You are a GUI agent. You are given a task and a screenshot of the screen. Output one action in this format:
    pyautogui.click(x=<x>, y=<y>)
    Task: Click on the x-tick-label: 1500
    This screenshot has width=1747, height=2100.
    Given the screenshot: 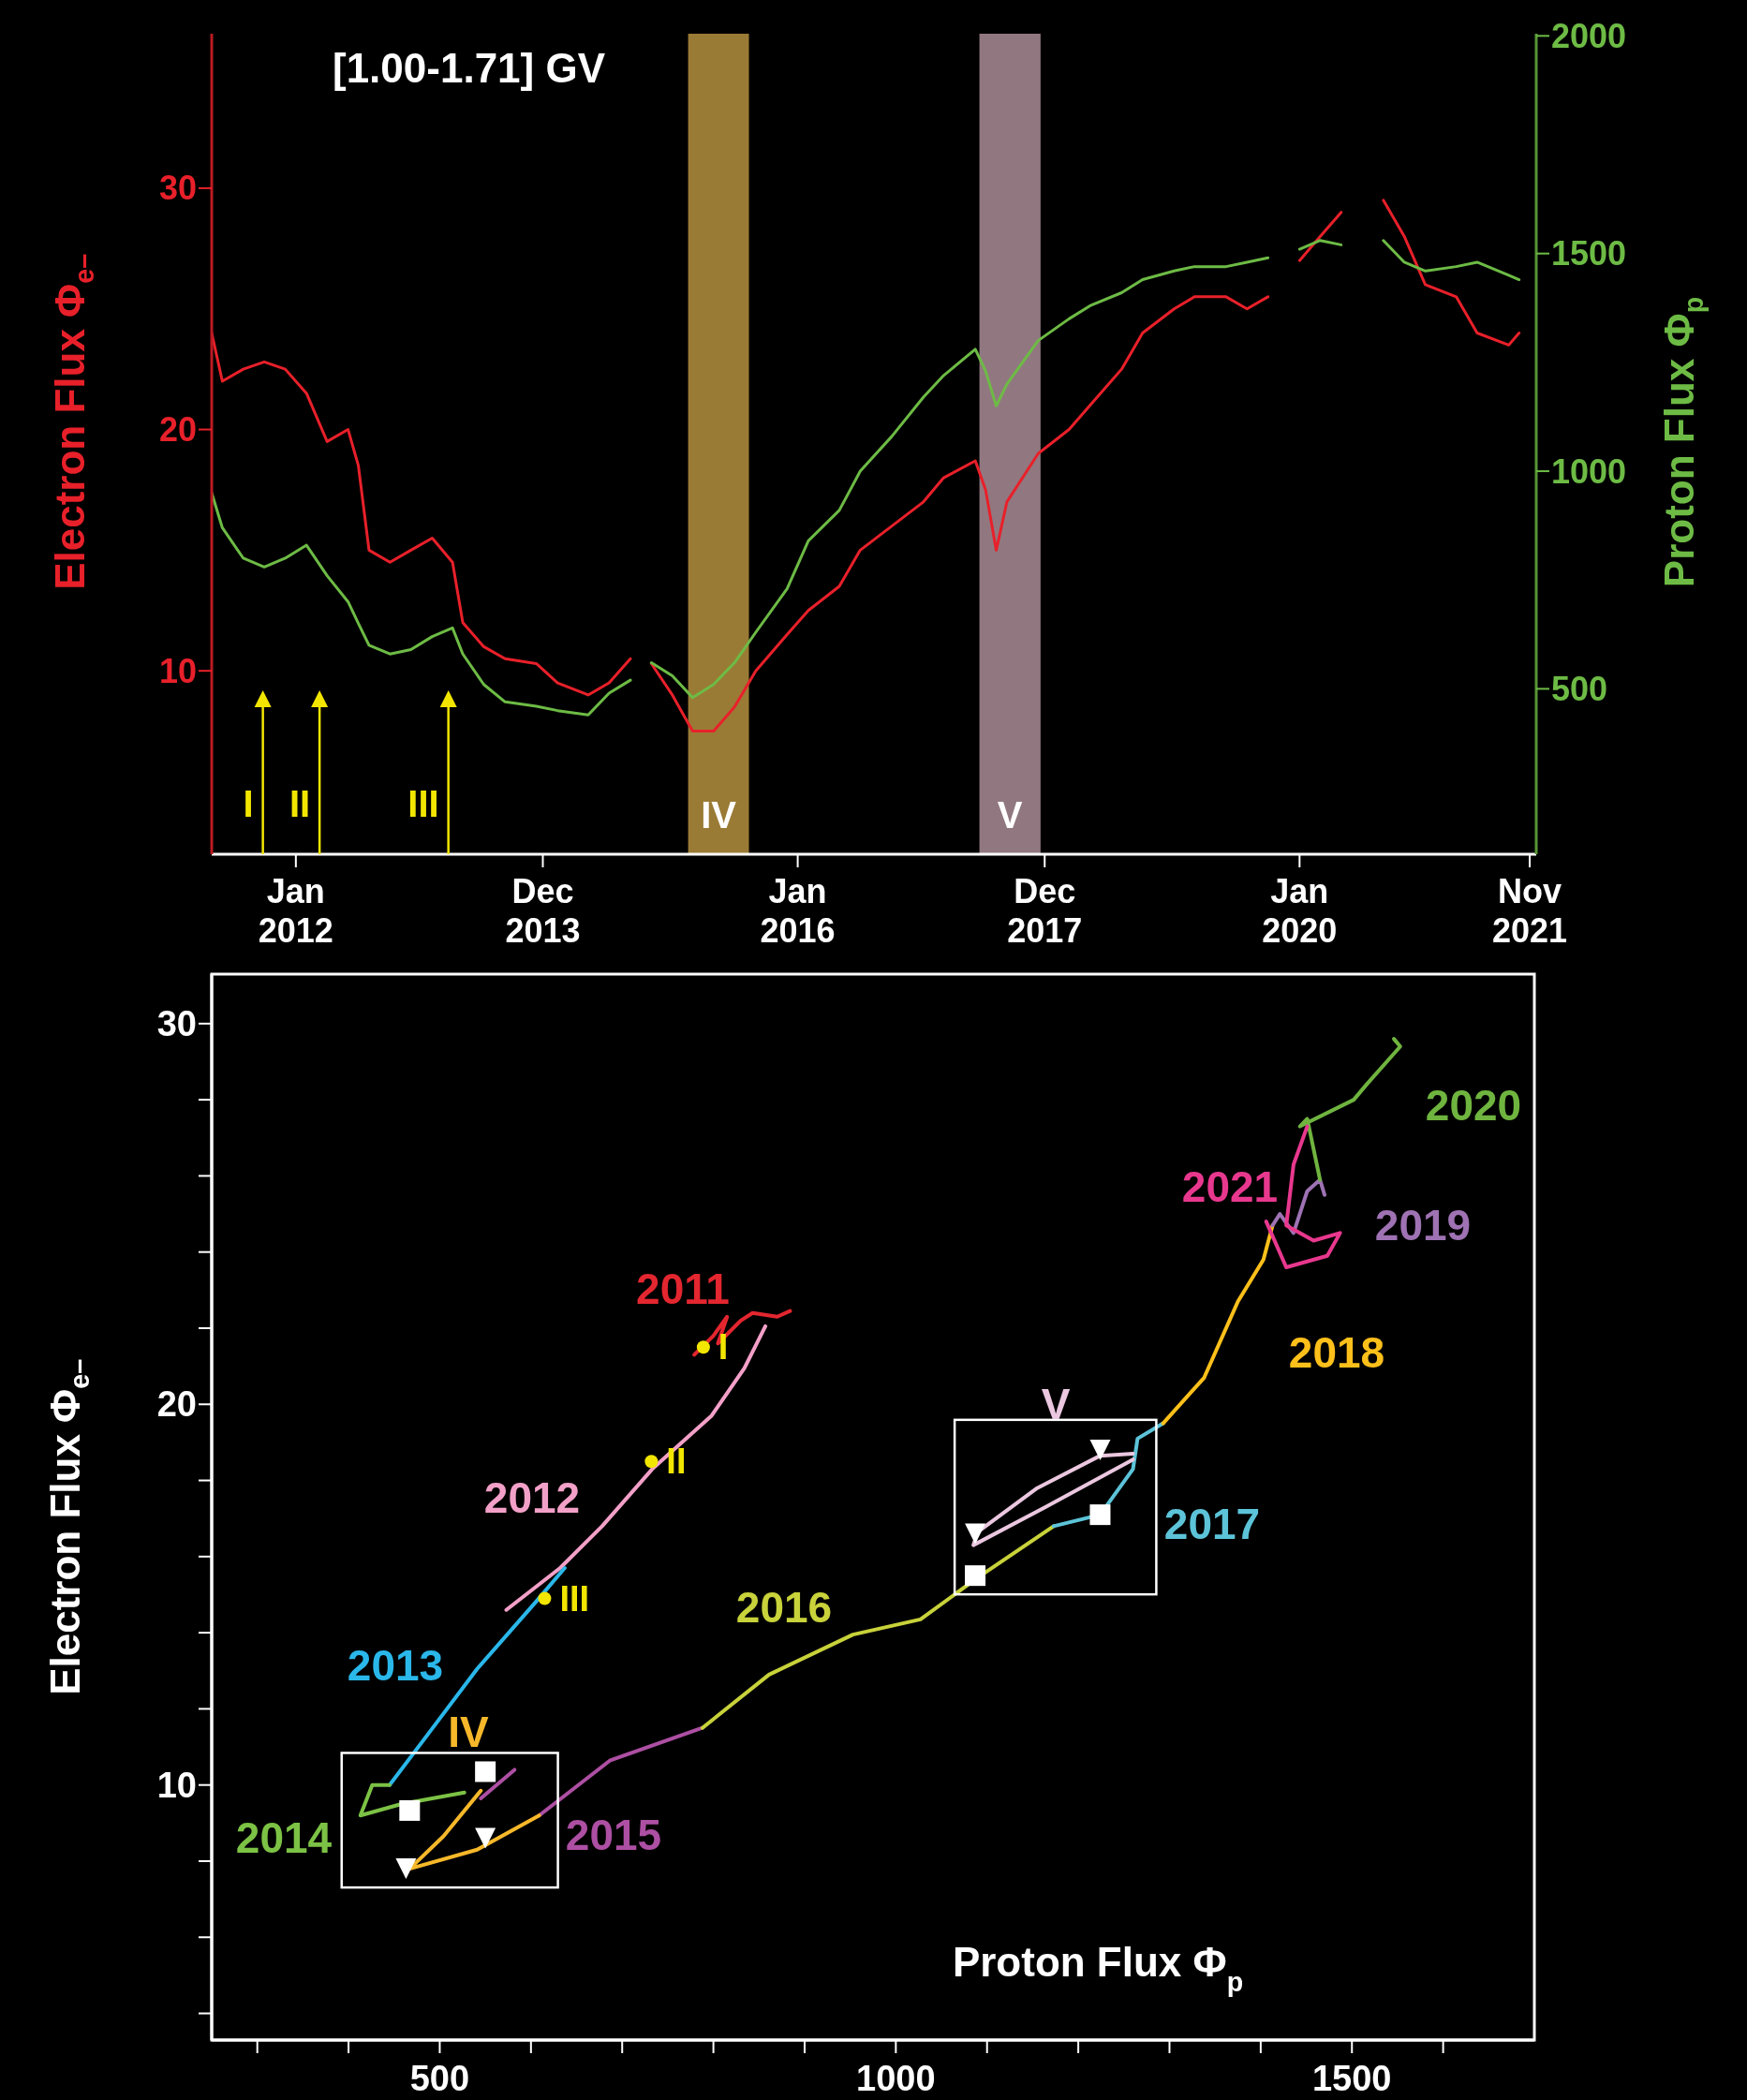 What is the action you would take?
    pyautogui.click(x=1351, y=2079)
    